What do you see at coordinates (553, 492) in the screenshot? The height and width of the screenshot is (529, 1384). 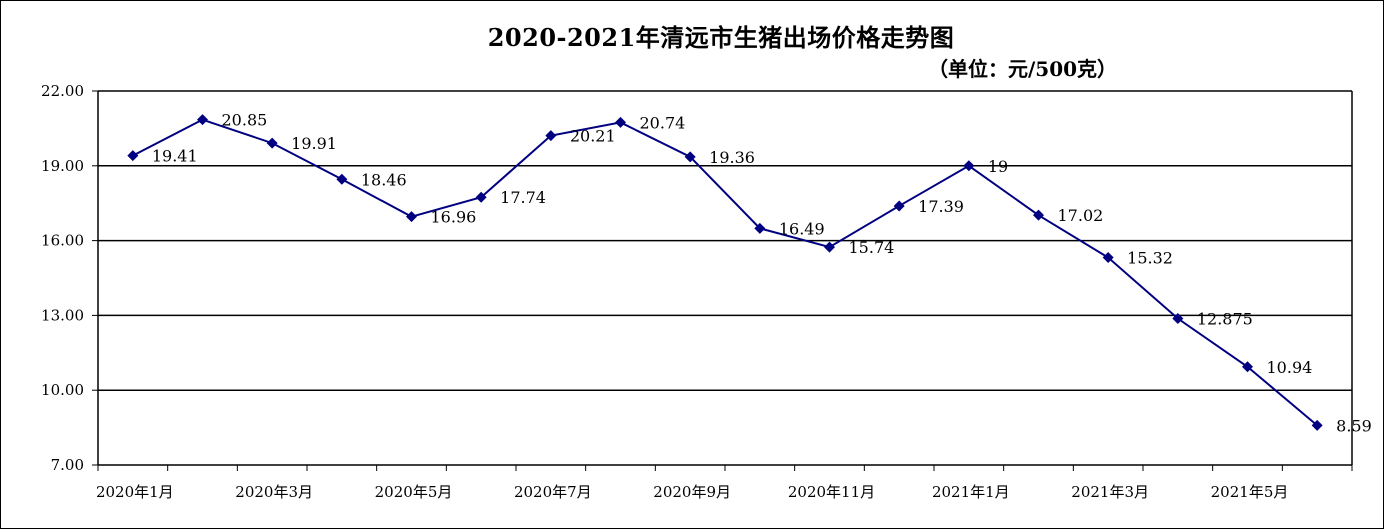 I see `x-tick-label: 2020年7月` at bounding box center [553, 492].